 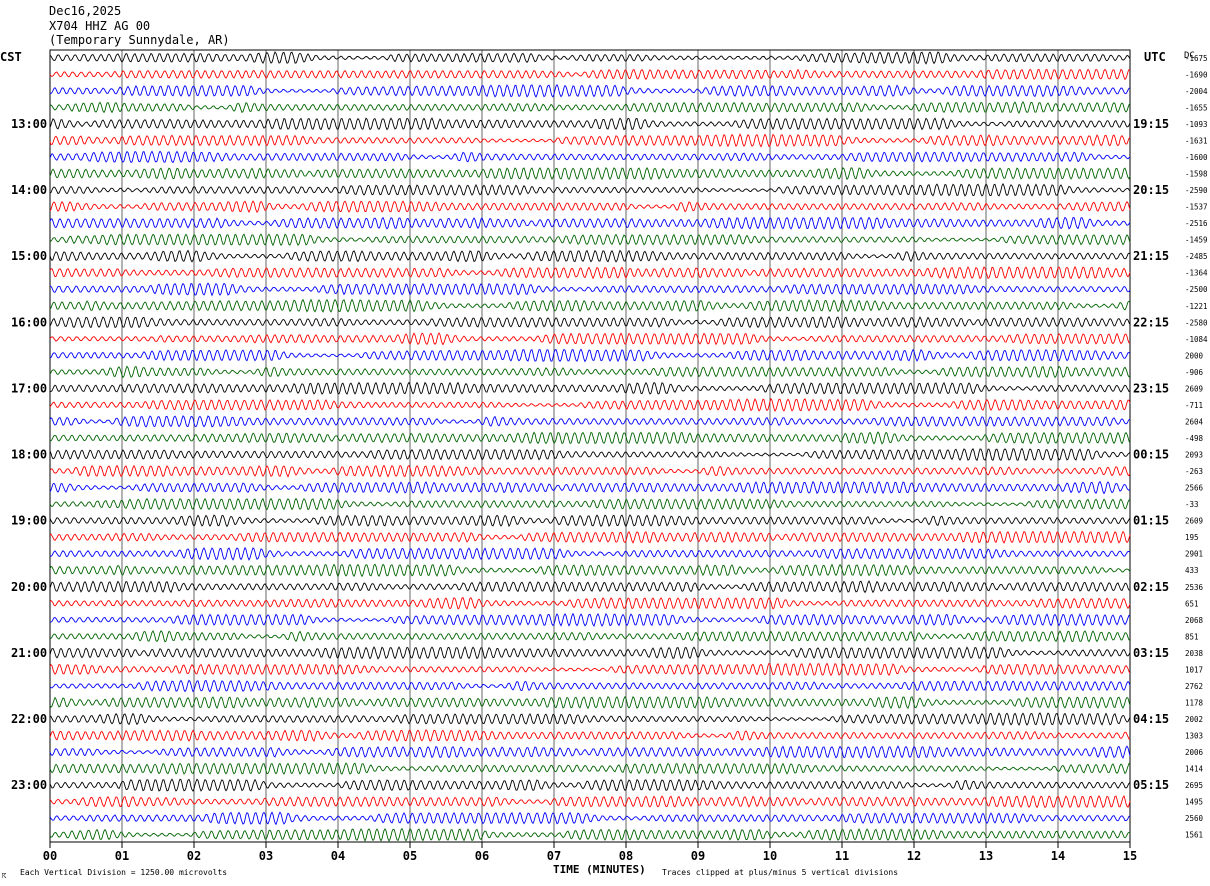 What do you see at coordinates (29, 322) in the screenshot?
I see `cst-hour-label: 16:00` at bounding box center [29, 322].